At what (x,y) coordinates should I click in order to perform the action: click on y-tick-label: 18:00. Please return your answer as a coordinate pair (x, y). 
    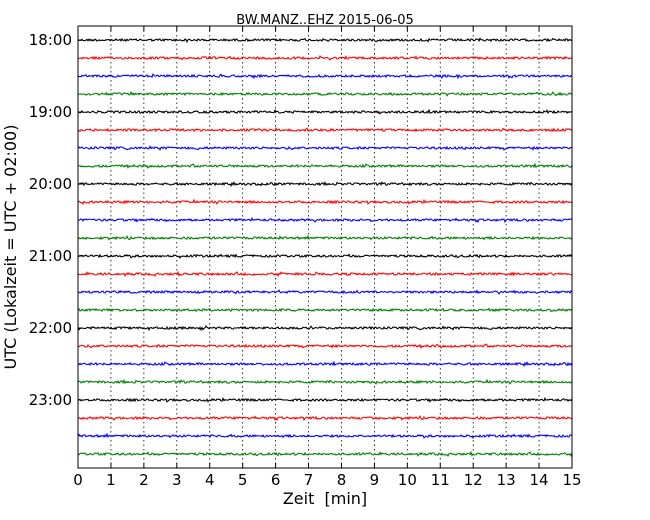
    Looking at the image, I should click on (50, 40).